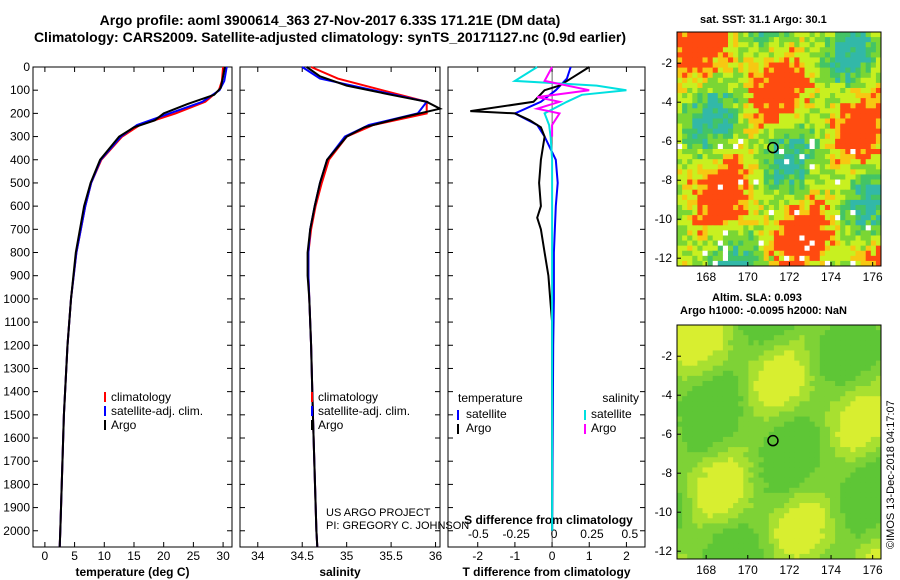 The width and height of the screenshot is (900, 580). What do you see at coordinates (477, 556) in the screenshot?
I see `x-tick-label: -2` at bounding box center [477, 556].